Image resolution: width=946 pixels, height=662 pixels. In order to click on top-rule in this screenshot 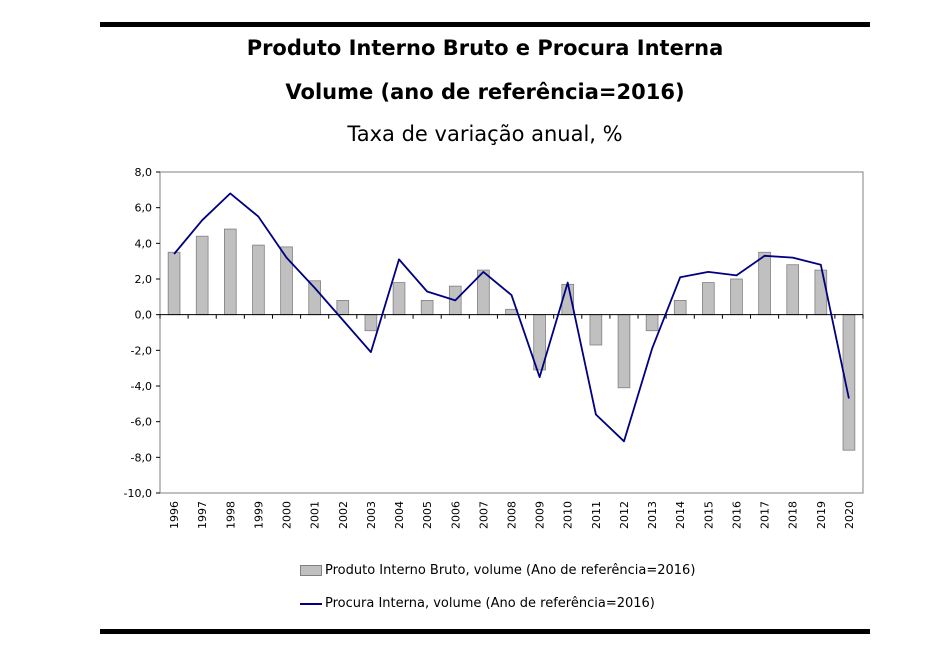, I will do `click(485, 24)`.